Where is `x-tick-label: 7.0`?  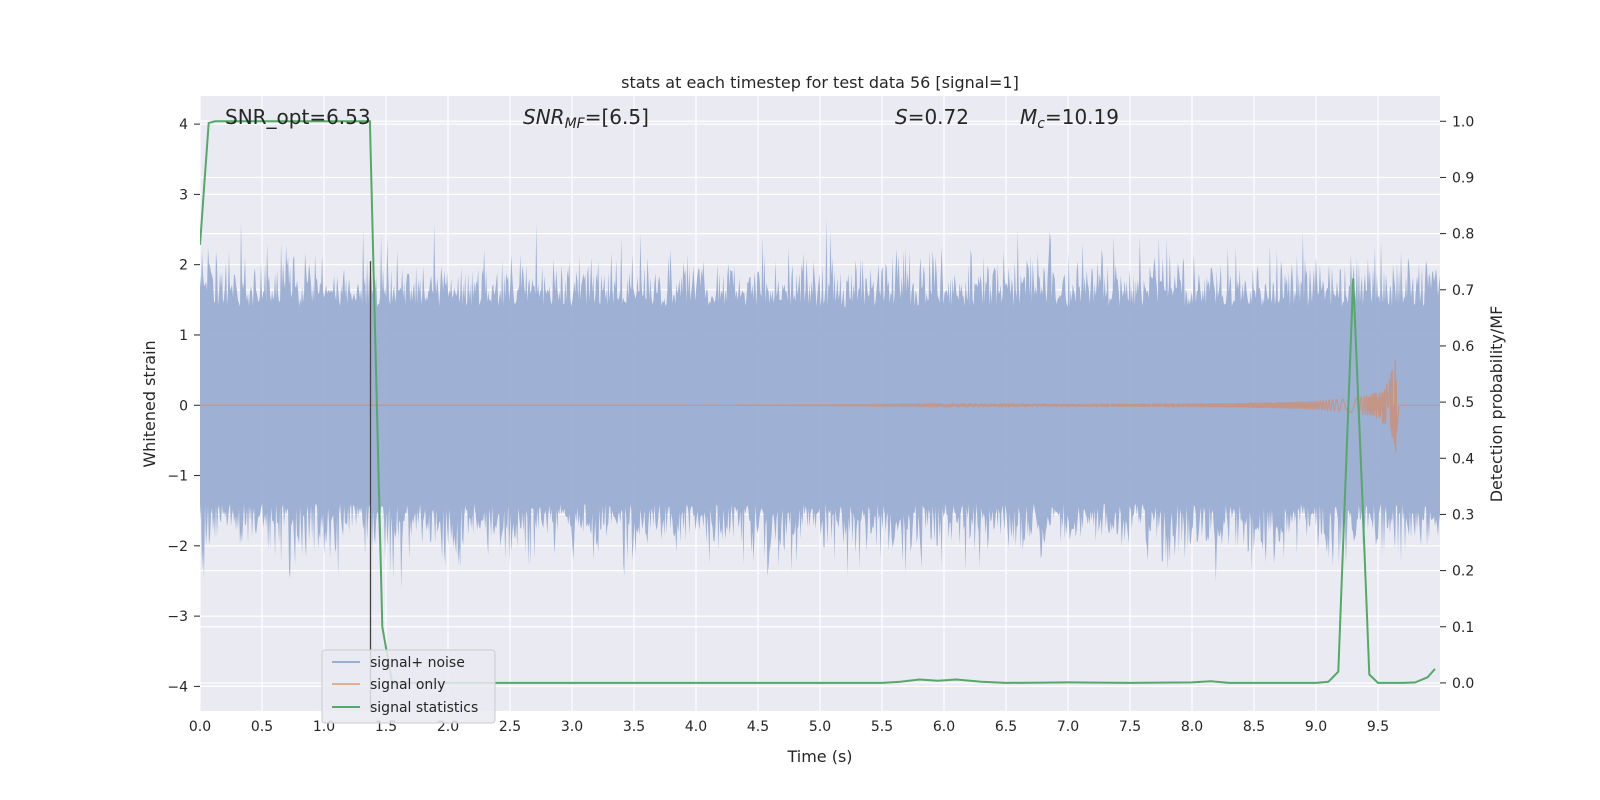 x-tick-label: 7.0 is located at coordinates (1068, 727).